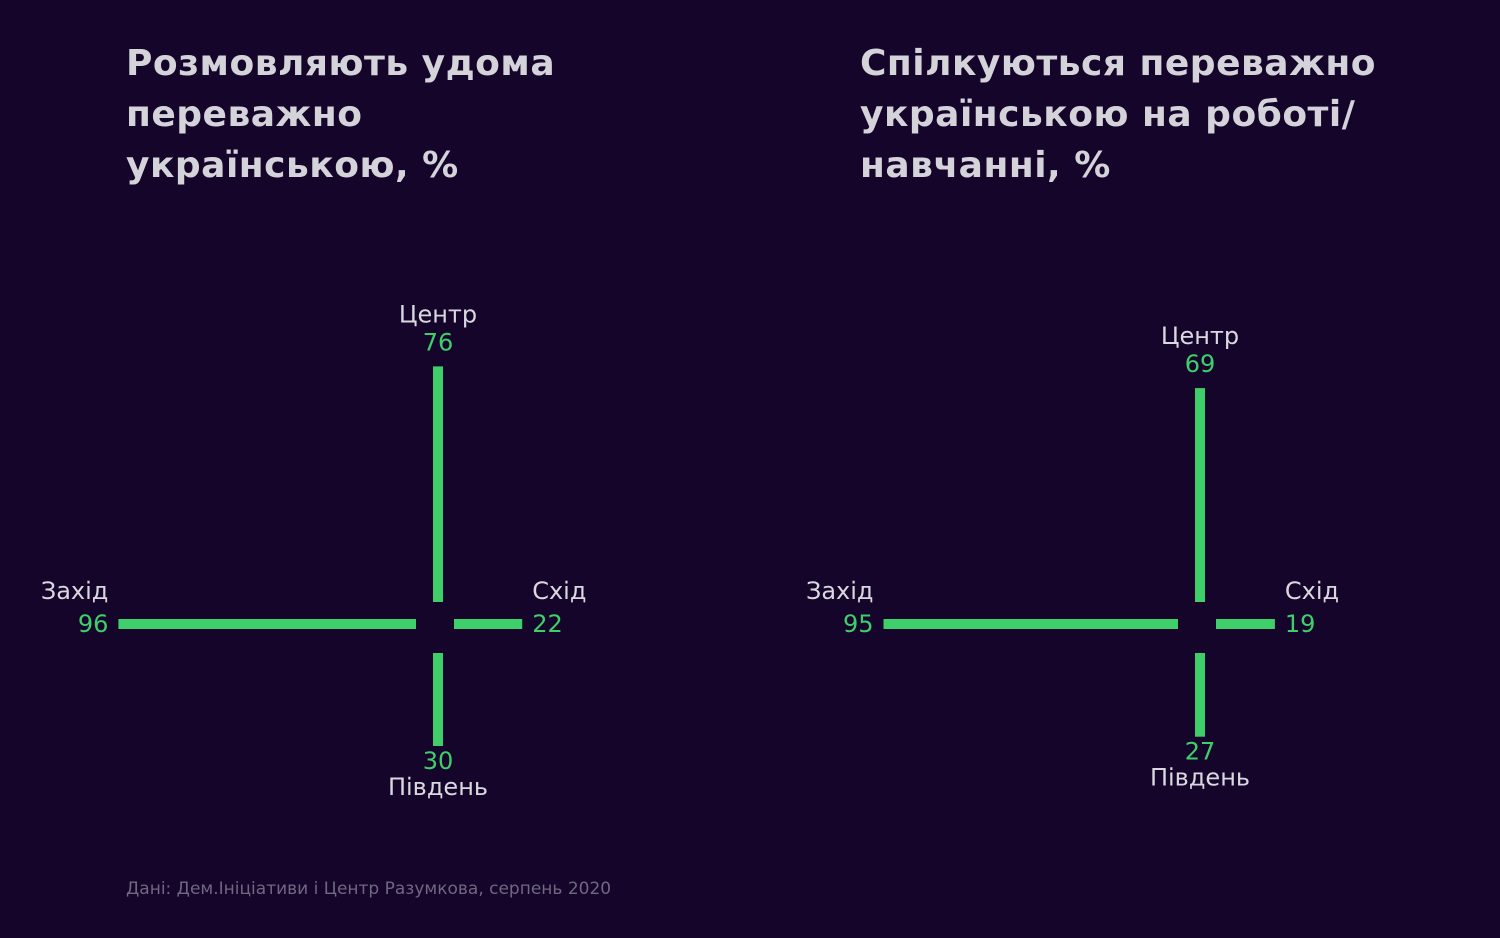 The height and width of the screenshot is (938, 1500). I want to click on chart1-west-value: 96, so click(93, 624).